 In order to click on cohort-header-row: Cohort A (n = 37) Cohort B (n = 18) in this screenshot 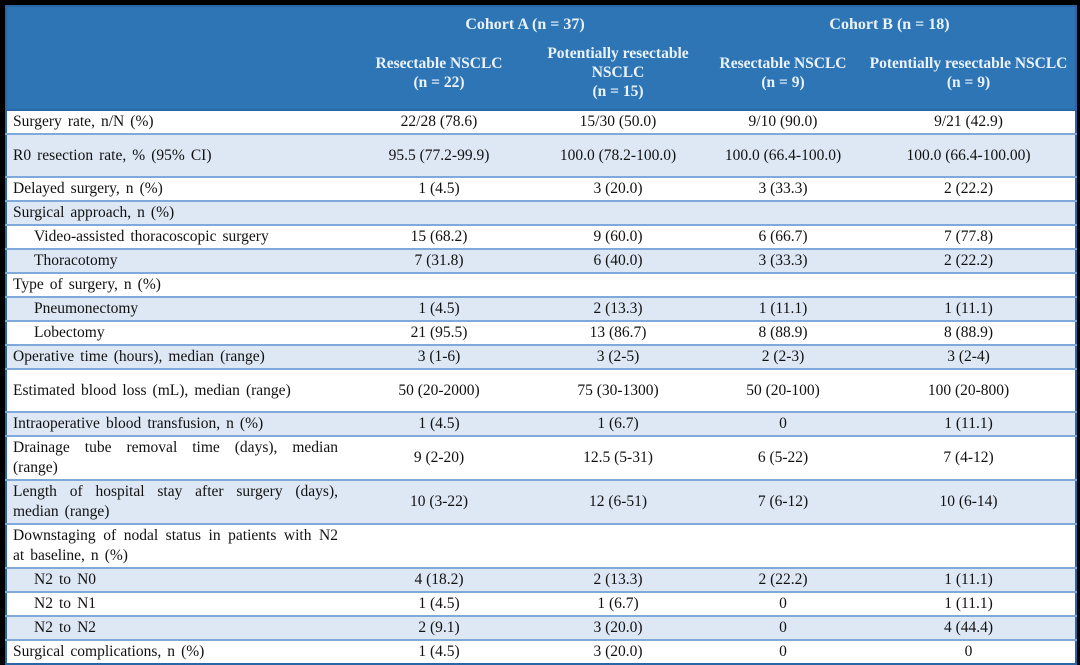, I will do `click(541, 21)`.